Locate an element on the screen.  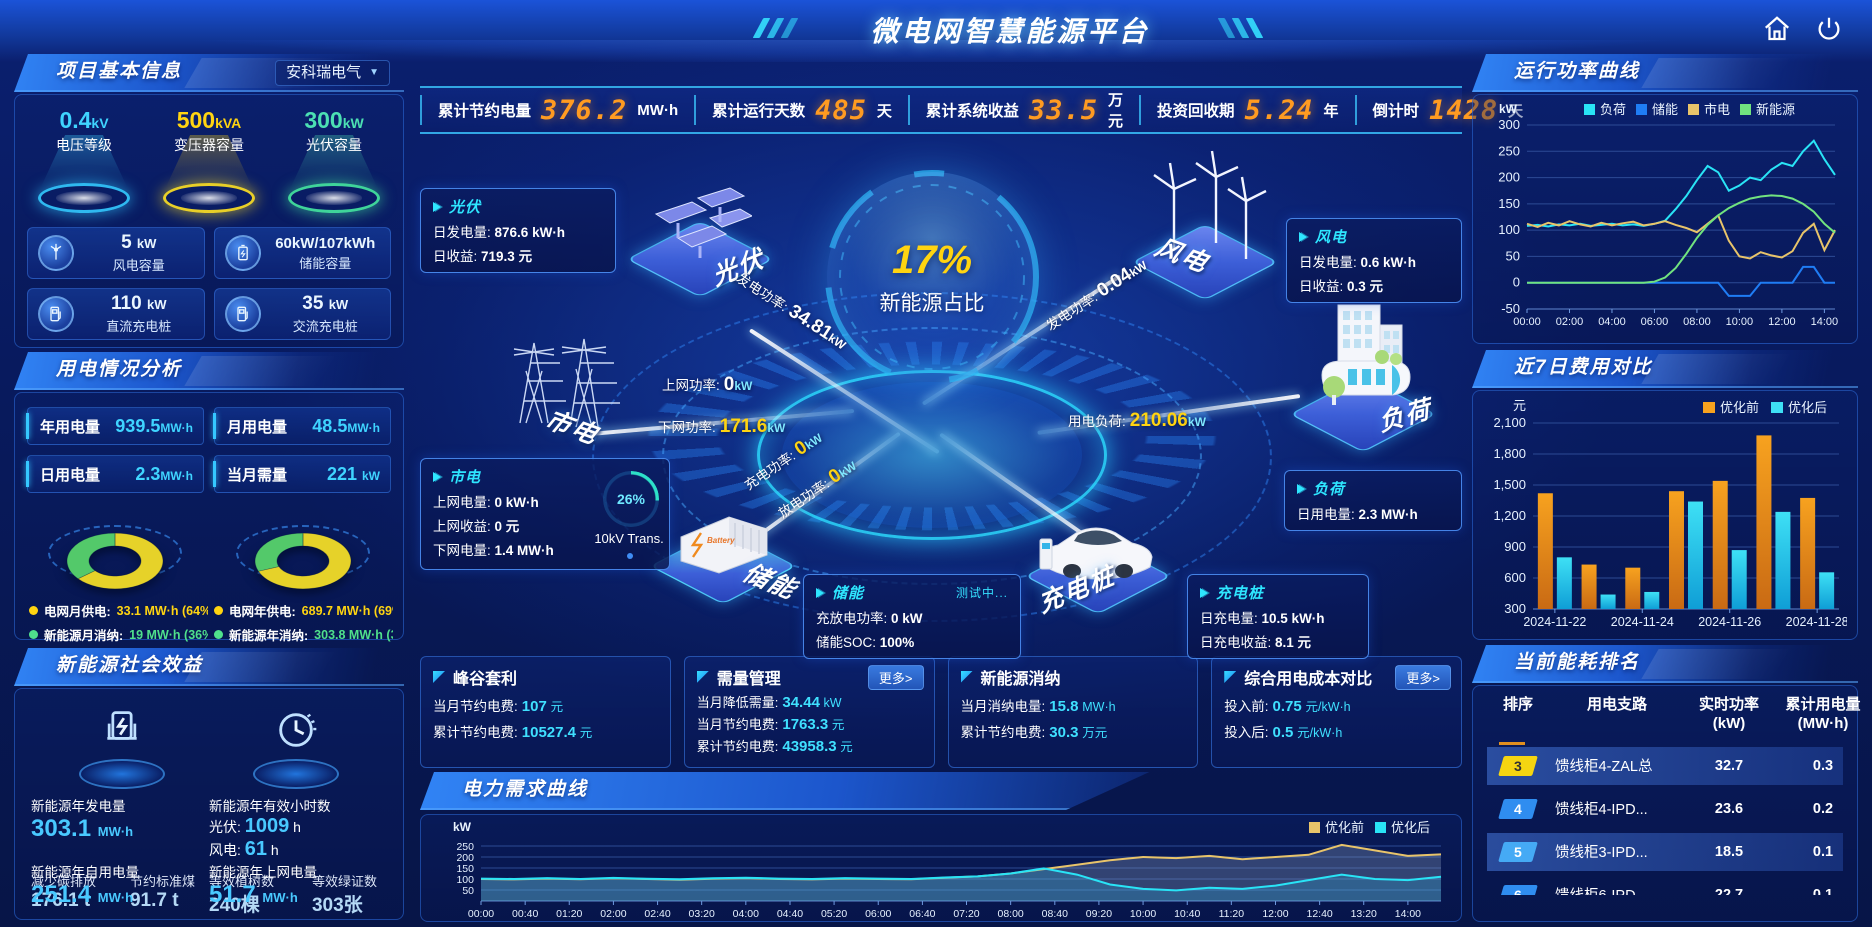
power-icon is located at coordinates (1829, 29).